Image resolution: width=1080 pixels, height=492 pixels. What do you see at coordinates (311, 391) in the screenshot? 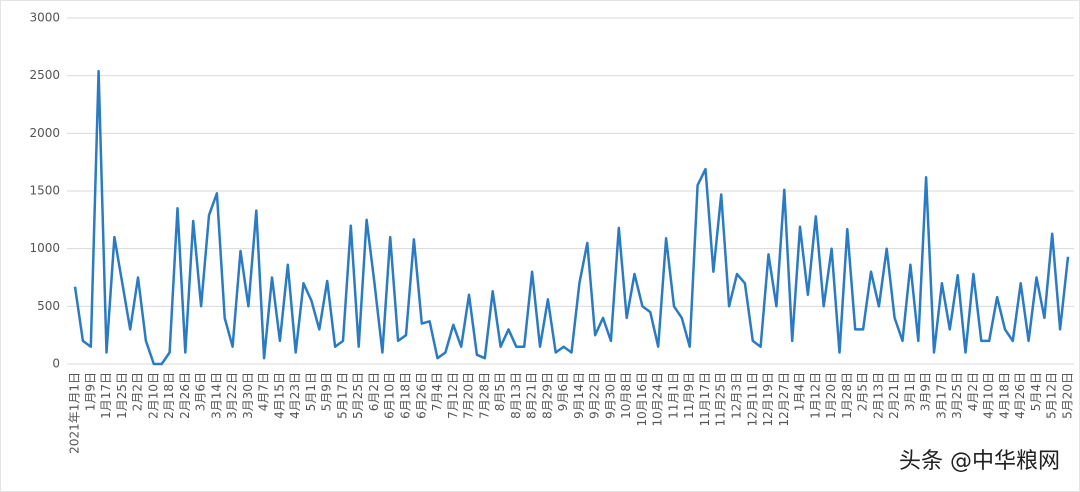
I see `x-tick-label: 5月1日` at bounding box center [311, 391].